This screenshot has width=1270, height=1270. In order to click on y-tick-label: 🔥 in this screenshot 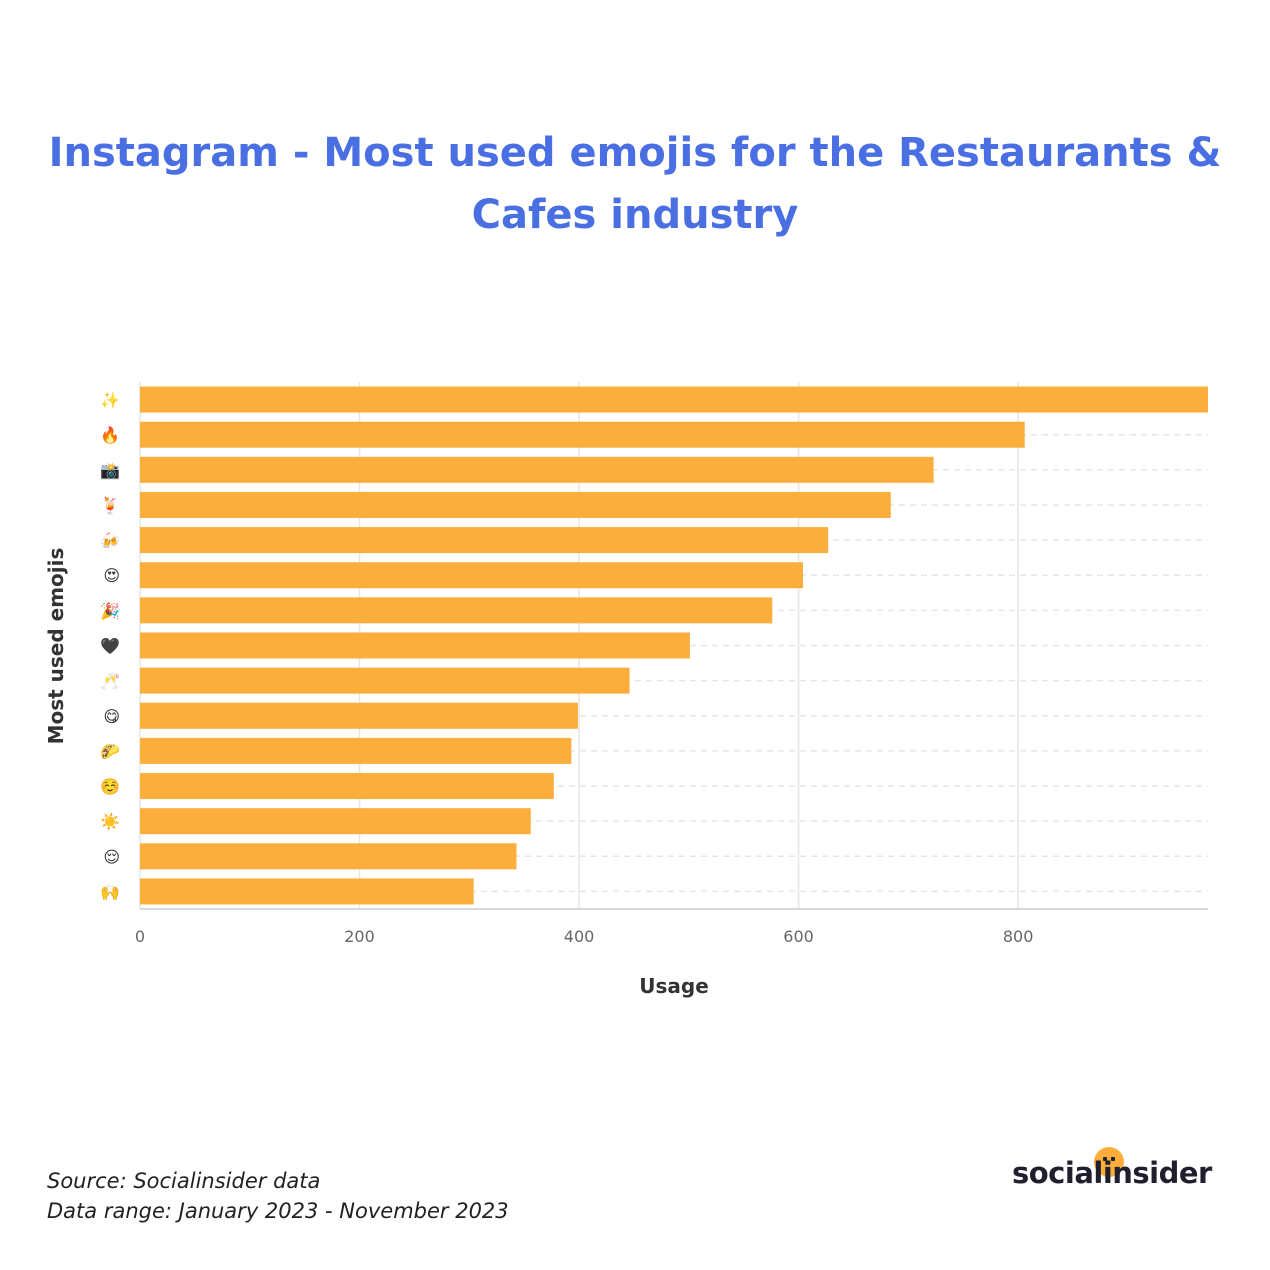, I will do `click(110, 435)`.